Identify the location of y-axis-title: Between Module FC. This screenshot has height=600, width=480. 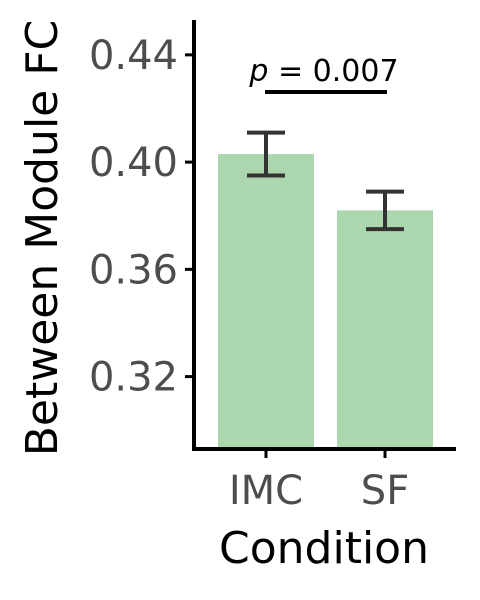
(42, 238).